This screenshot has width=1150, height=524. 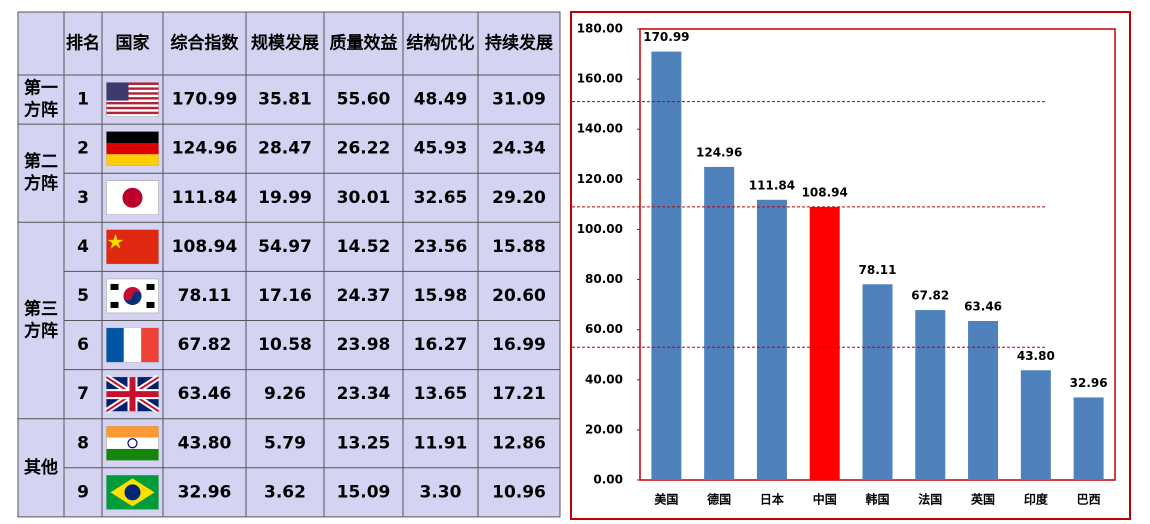 What do you see at coordinates (604, 379) in the screenshot?
I see `y-tick-label: 40.00` at bounding box center [604, 379].